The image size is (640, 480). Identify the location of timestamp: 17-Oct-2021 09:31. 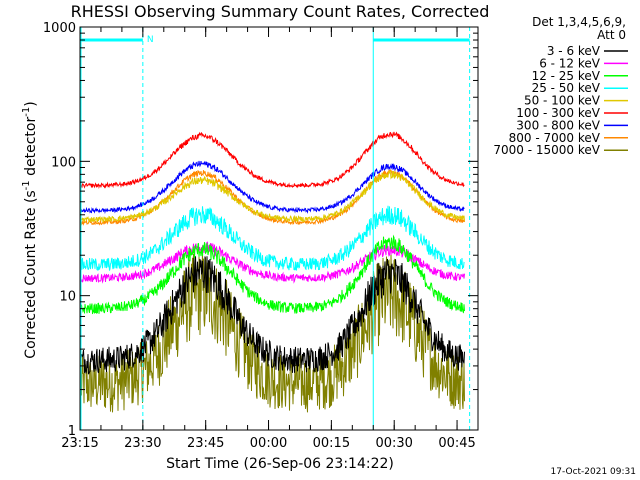
(593, 472).